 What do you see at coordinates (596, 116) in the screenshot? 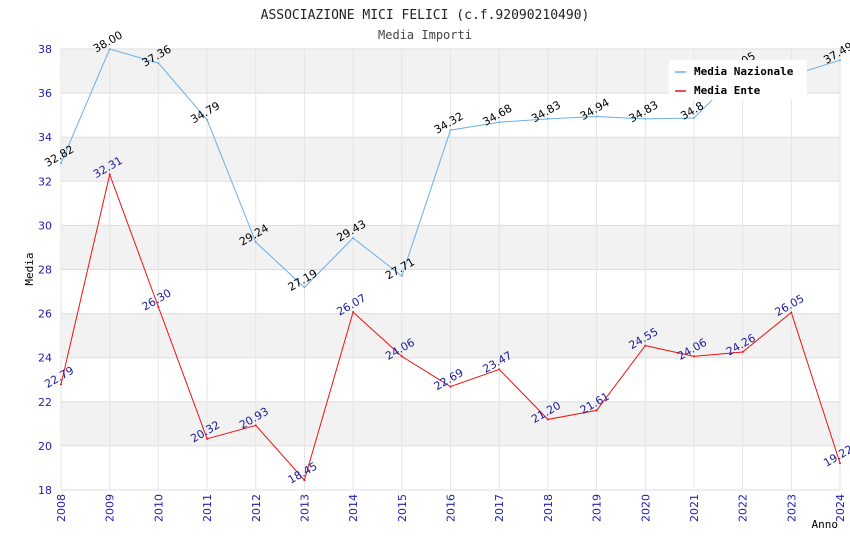
I see `data-point-0-2019` at bounding box center [596, 116].